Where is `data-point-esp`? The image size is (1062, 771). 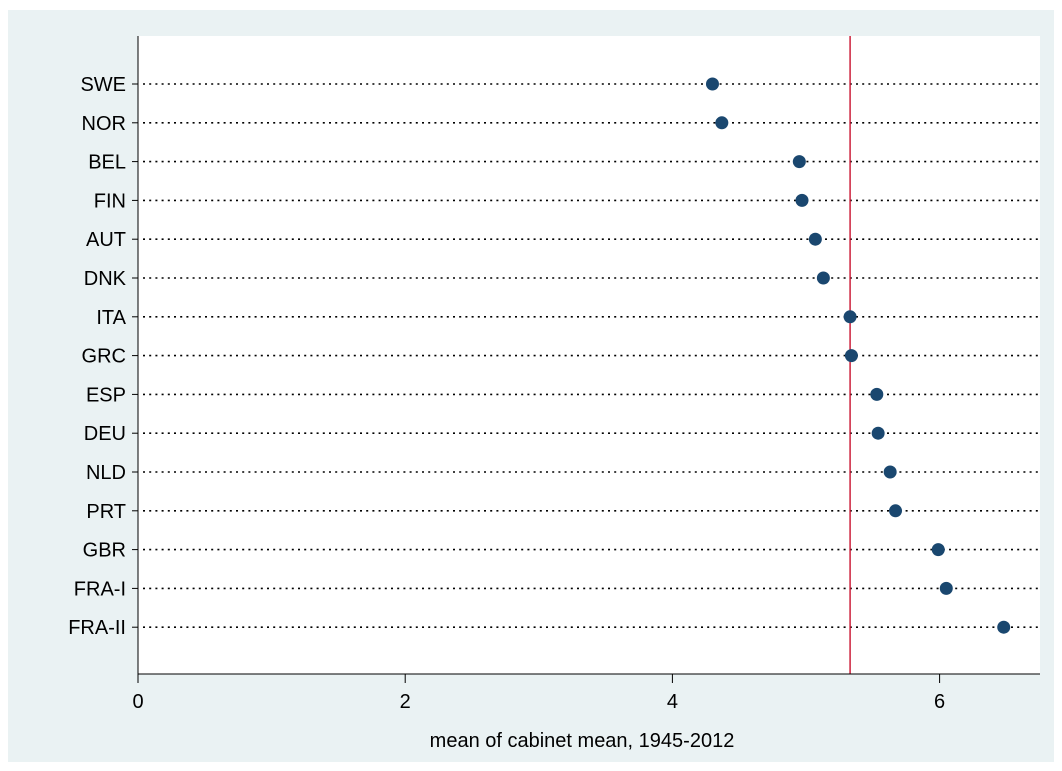
data-point-esp is located at coordinates (877, 394).